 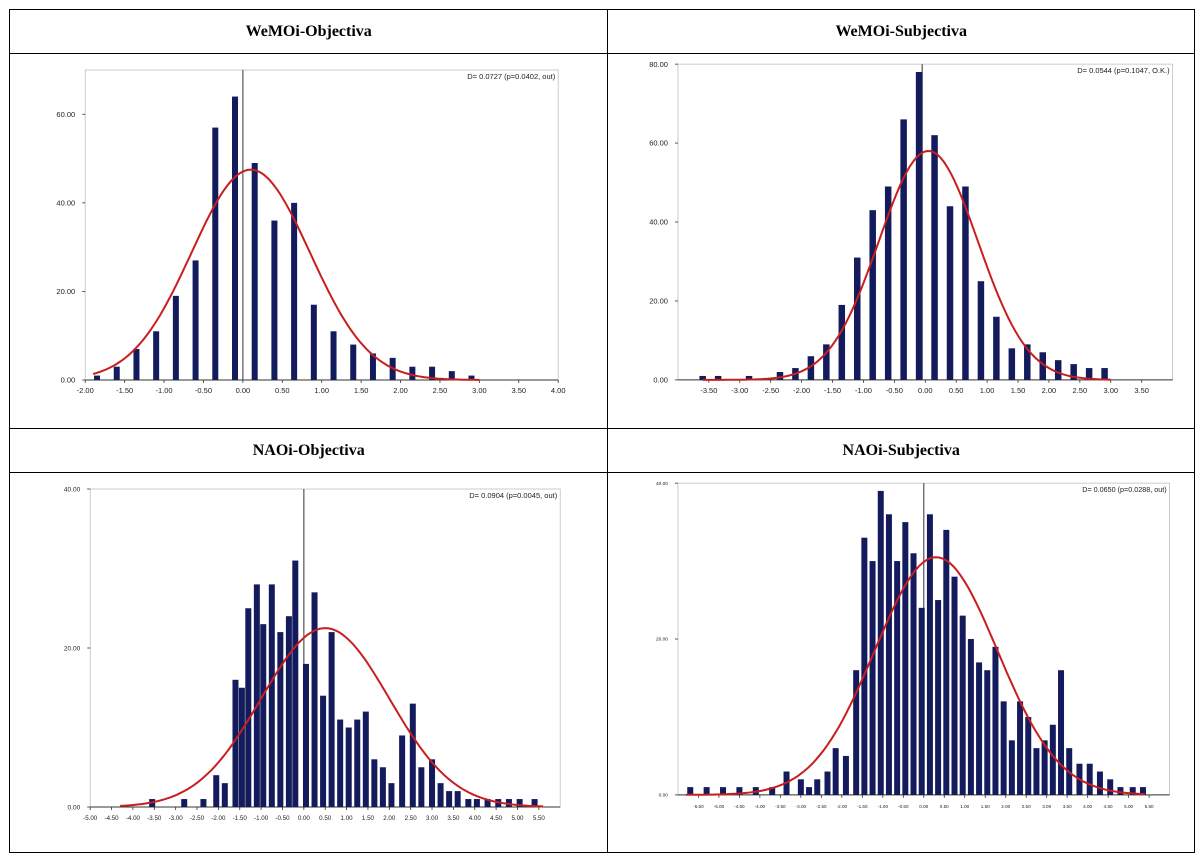 What do you see at coordinates (513, 495) in the screenshot?
I see `ks-test-annotation: D= 0.0904 (p=0.0045, out)` at bounding box center [513, 495].